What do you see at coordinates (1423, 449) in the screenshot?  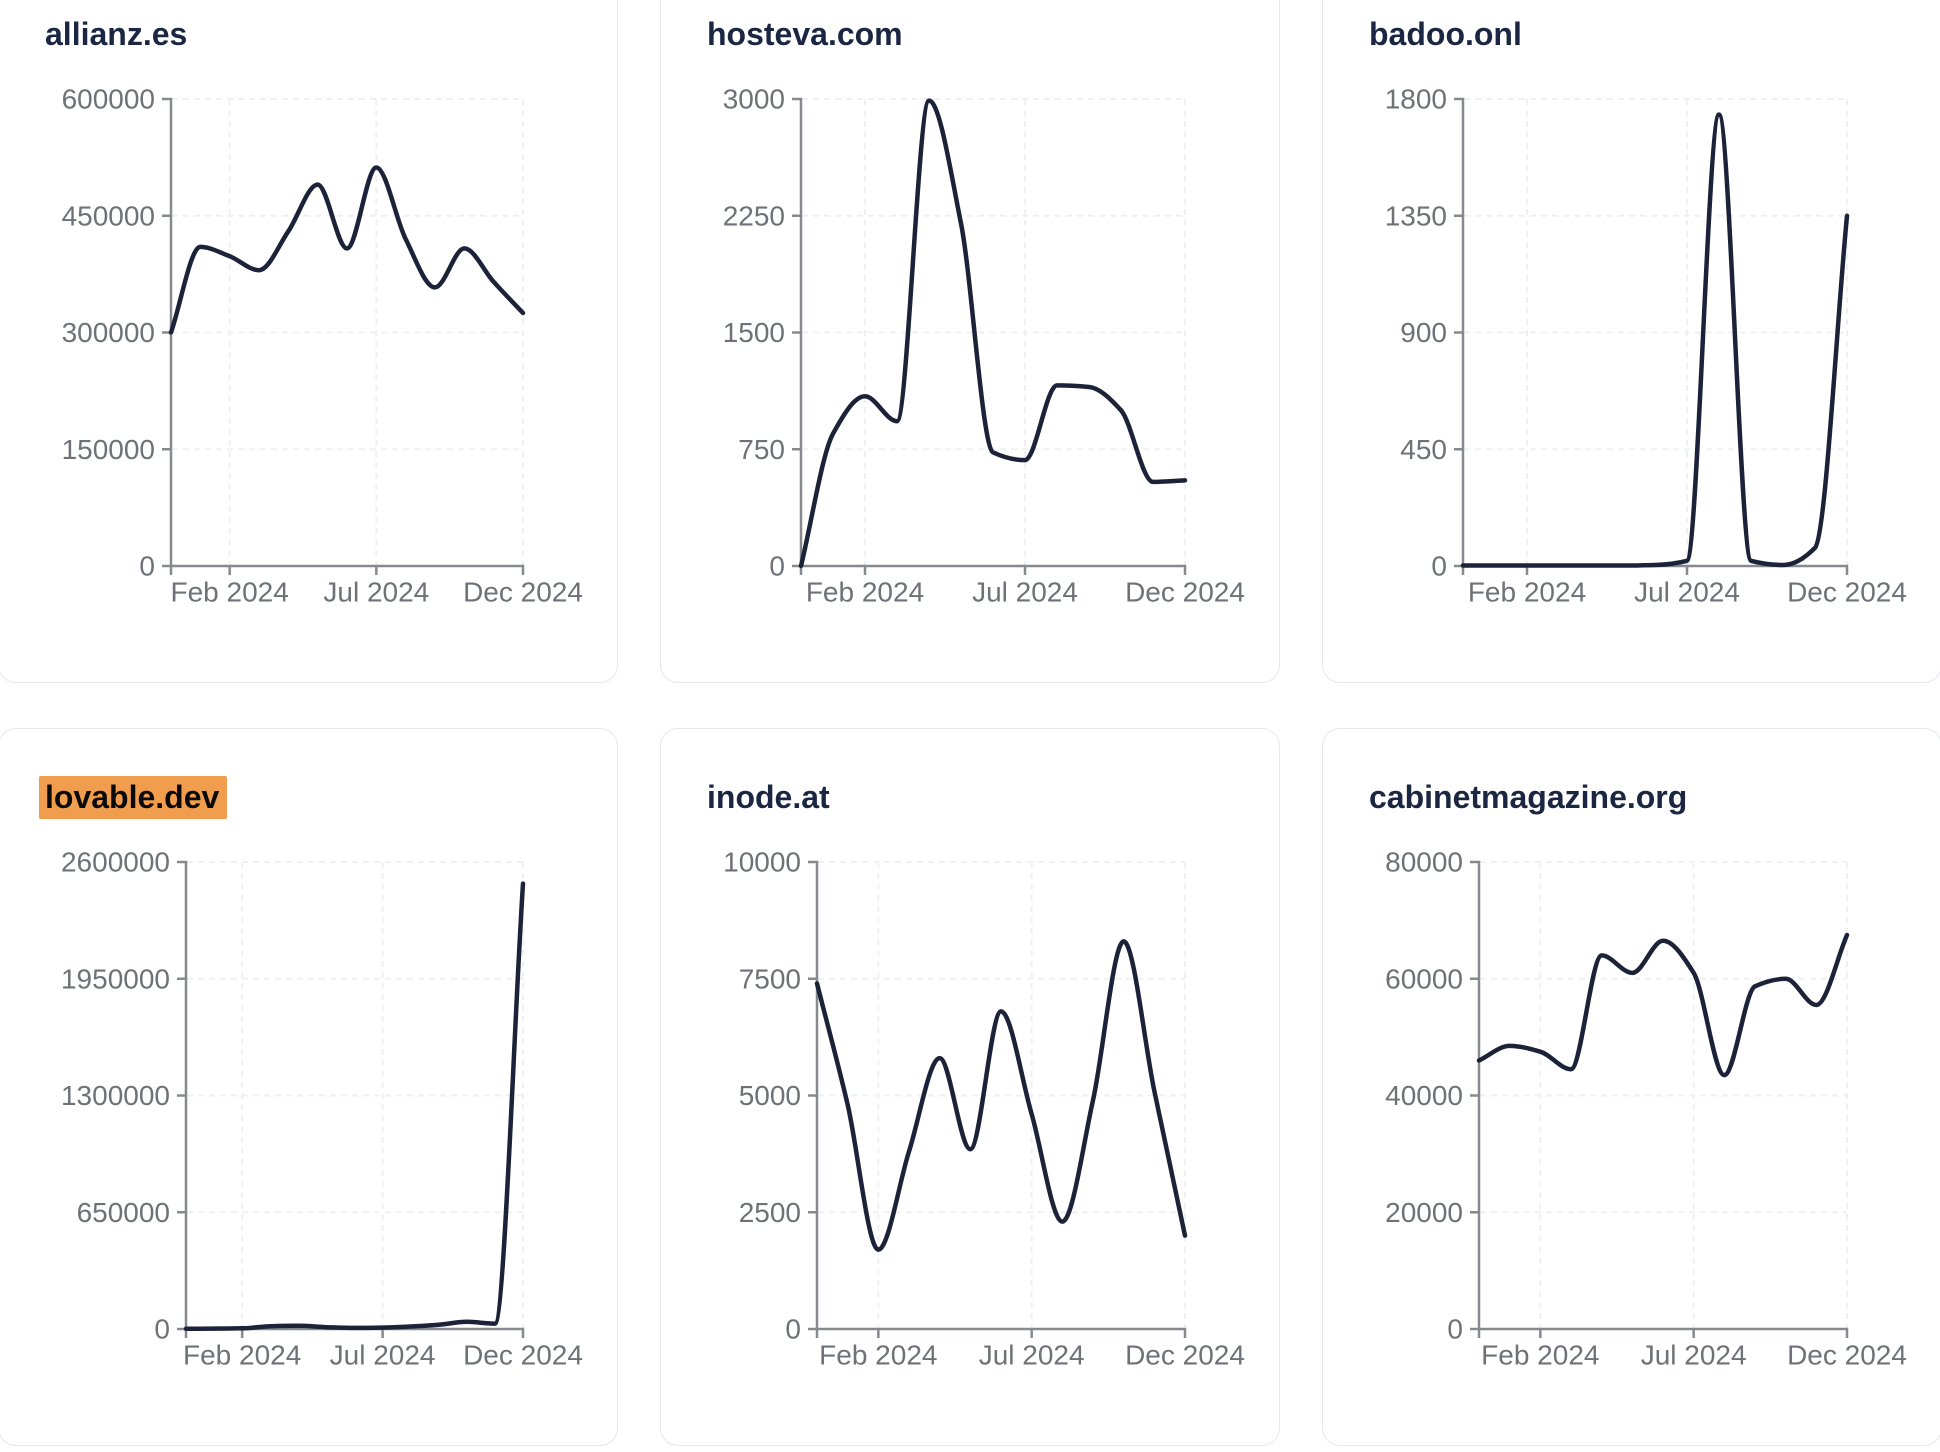 I see `y-tick-label: 450` at bounding box center [1423, 449].